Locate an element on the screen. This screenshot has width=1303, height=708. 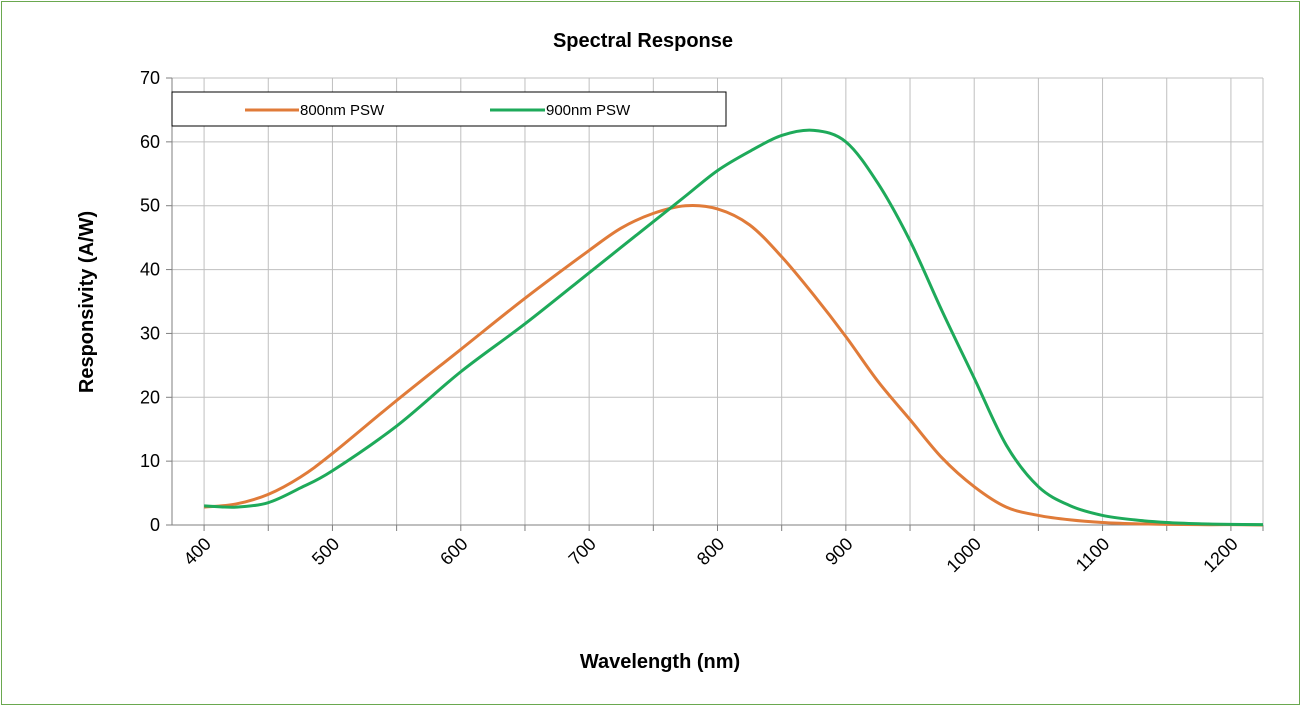
y-tick-label-0: 0 is located at coordinates (155, 525).